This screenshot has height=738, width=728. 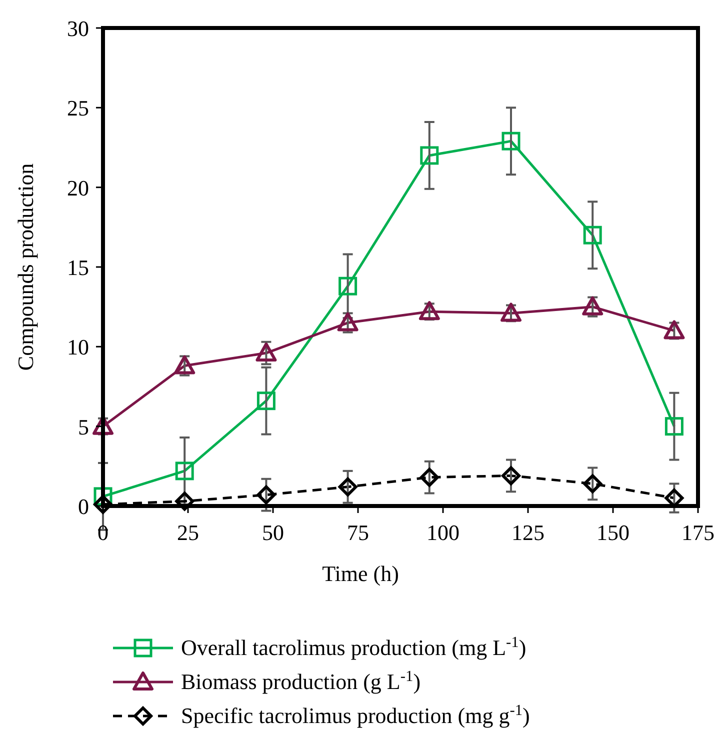 I want to click on x-tick-label: 125, so click(x=528, y=532).